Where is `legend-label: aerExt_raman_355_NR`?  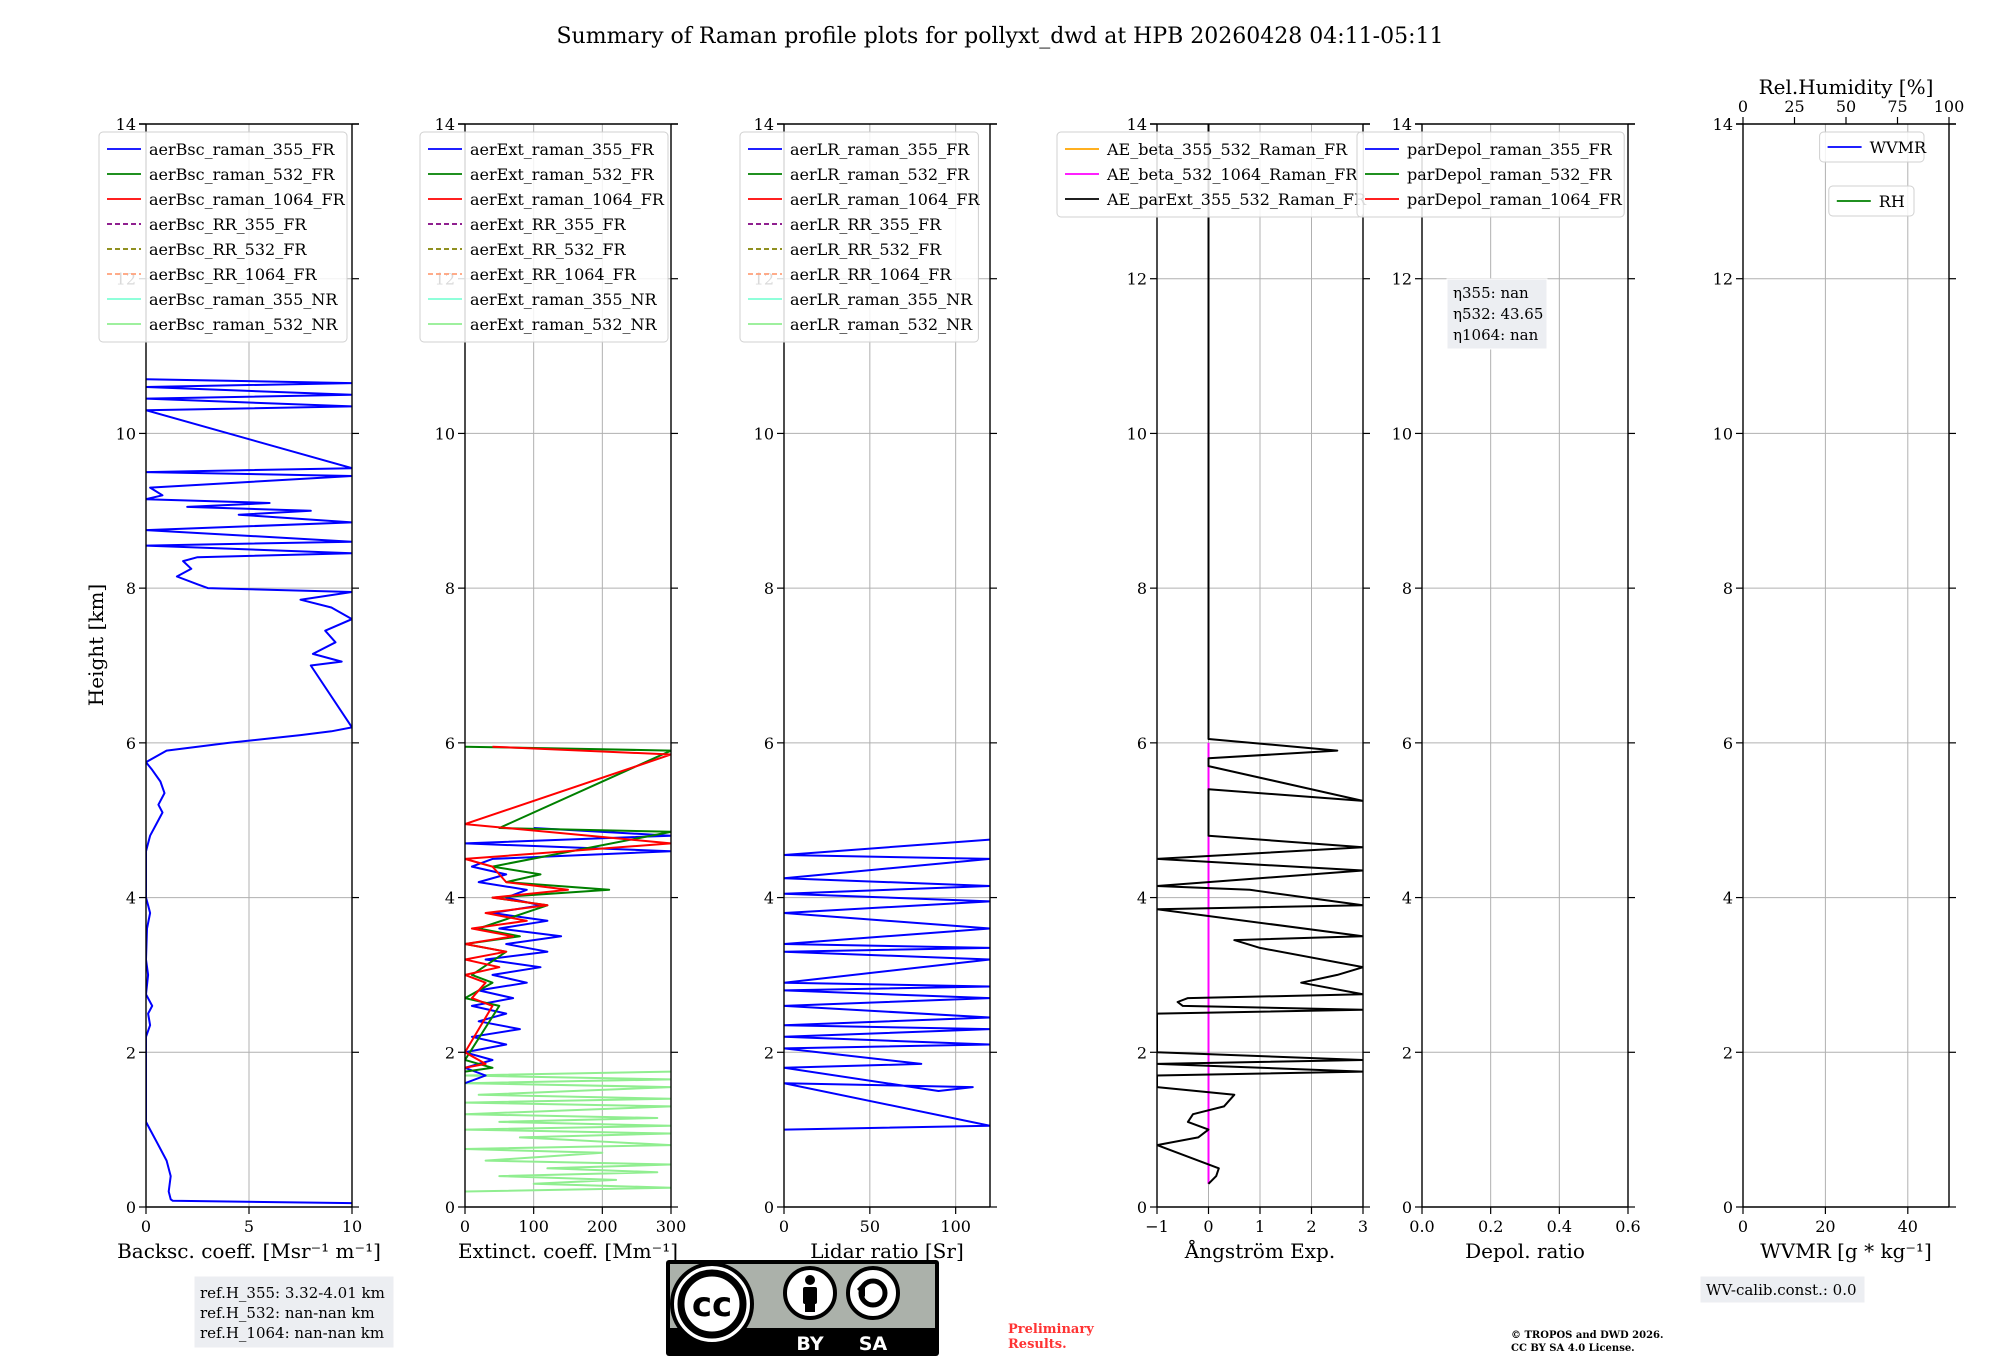 legend-label: aerExt_raman_355_NR is located at coordinates (564, 299).